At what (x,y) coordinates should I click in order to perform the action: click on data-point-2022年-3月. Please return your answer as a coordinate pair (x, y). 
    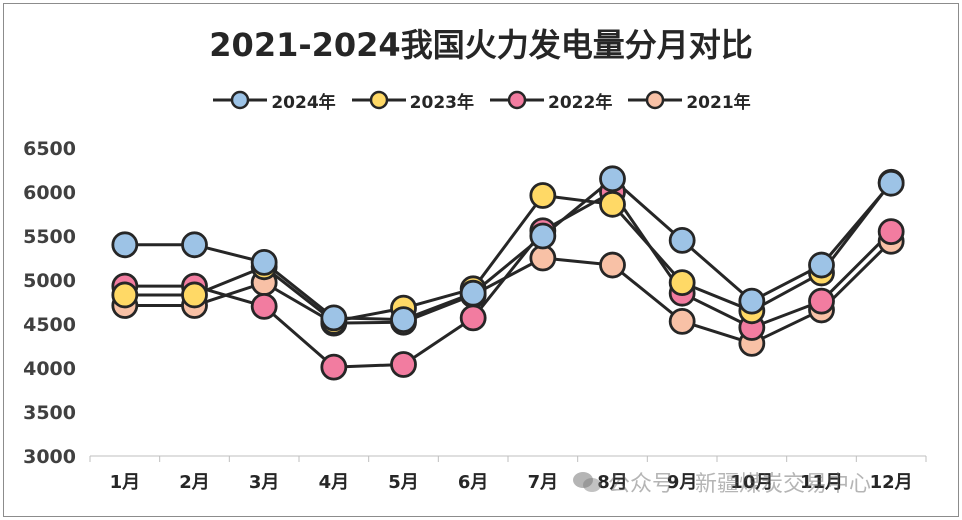
    Looking at the image, I should click on (264, 306).